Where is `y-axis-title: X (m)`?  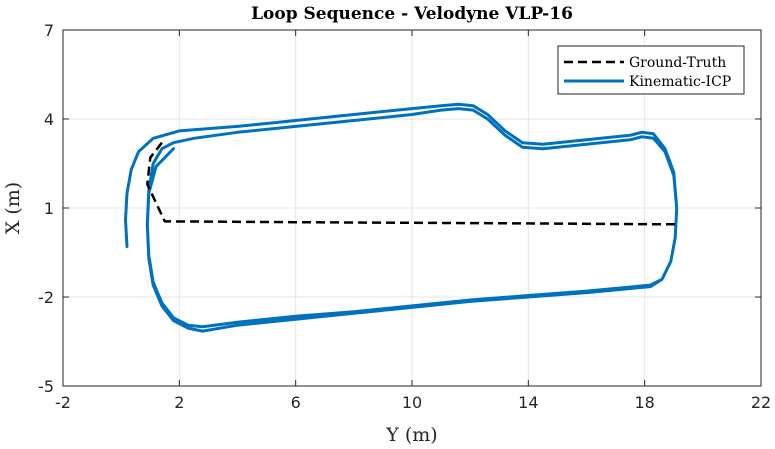
y-axis-title: X (m) is located at coordinates (13, 208).